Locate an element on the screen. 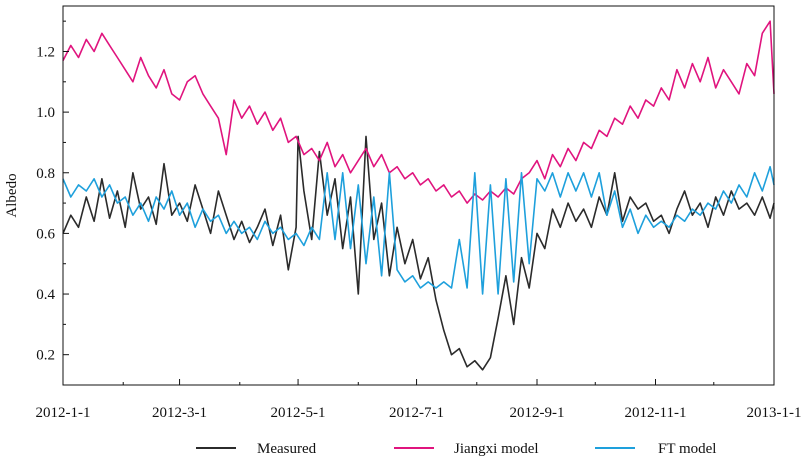 The image size is (809, 463). x-tick-label: 2012-3-1 is located at coordinates (179, 413).